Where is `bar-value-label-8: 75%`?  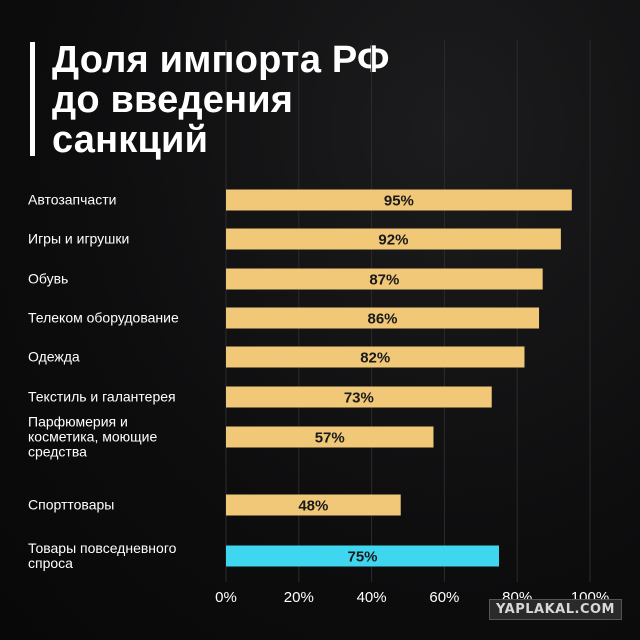 bar-value-label-8: 75% is located at coordinates (362, 557).